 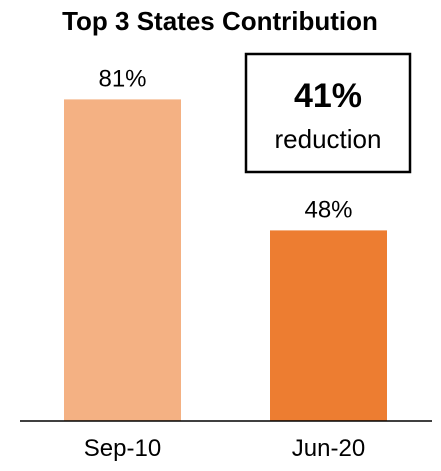 What do you see at coordinates (224, 448) in the screenshot?
I see `x-axis-ticks: Sep-10 Jun-20` at bounding box center [224, 448].